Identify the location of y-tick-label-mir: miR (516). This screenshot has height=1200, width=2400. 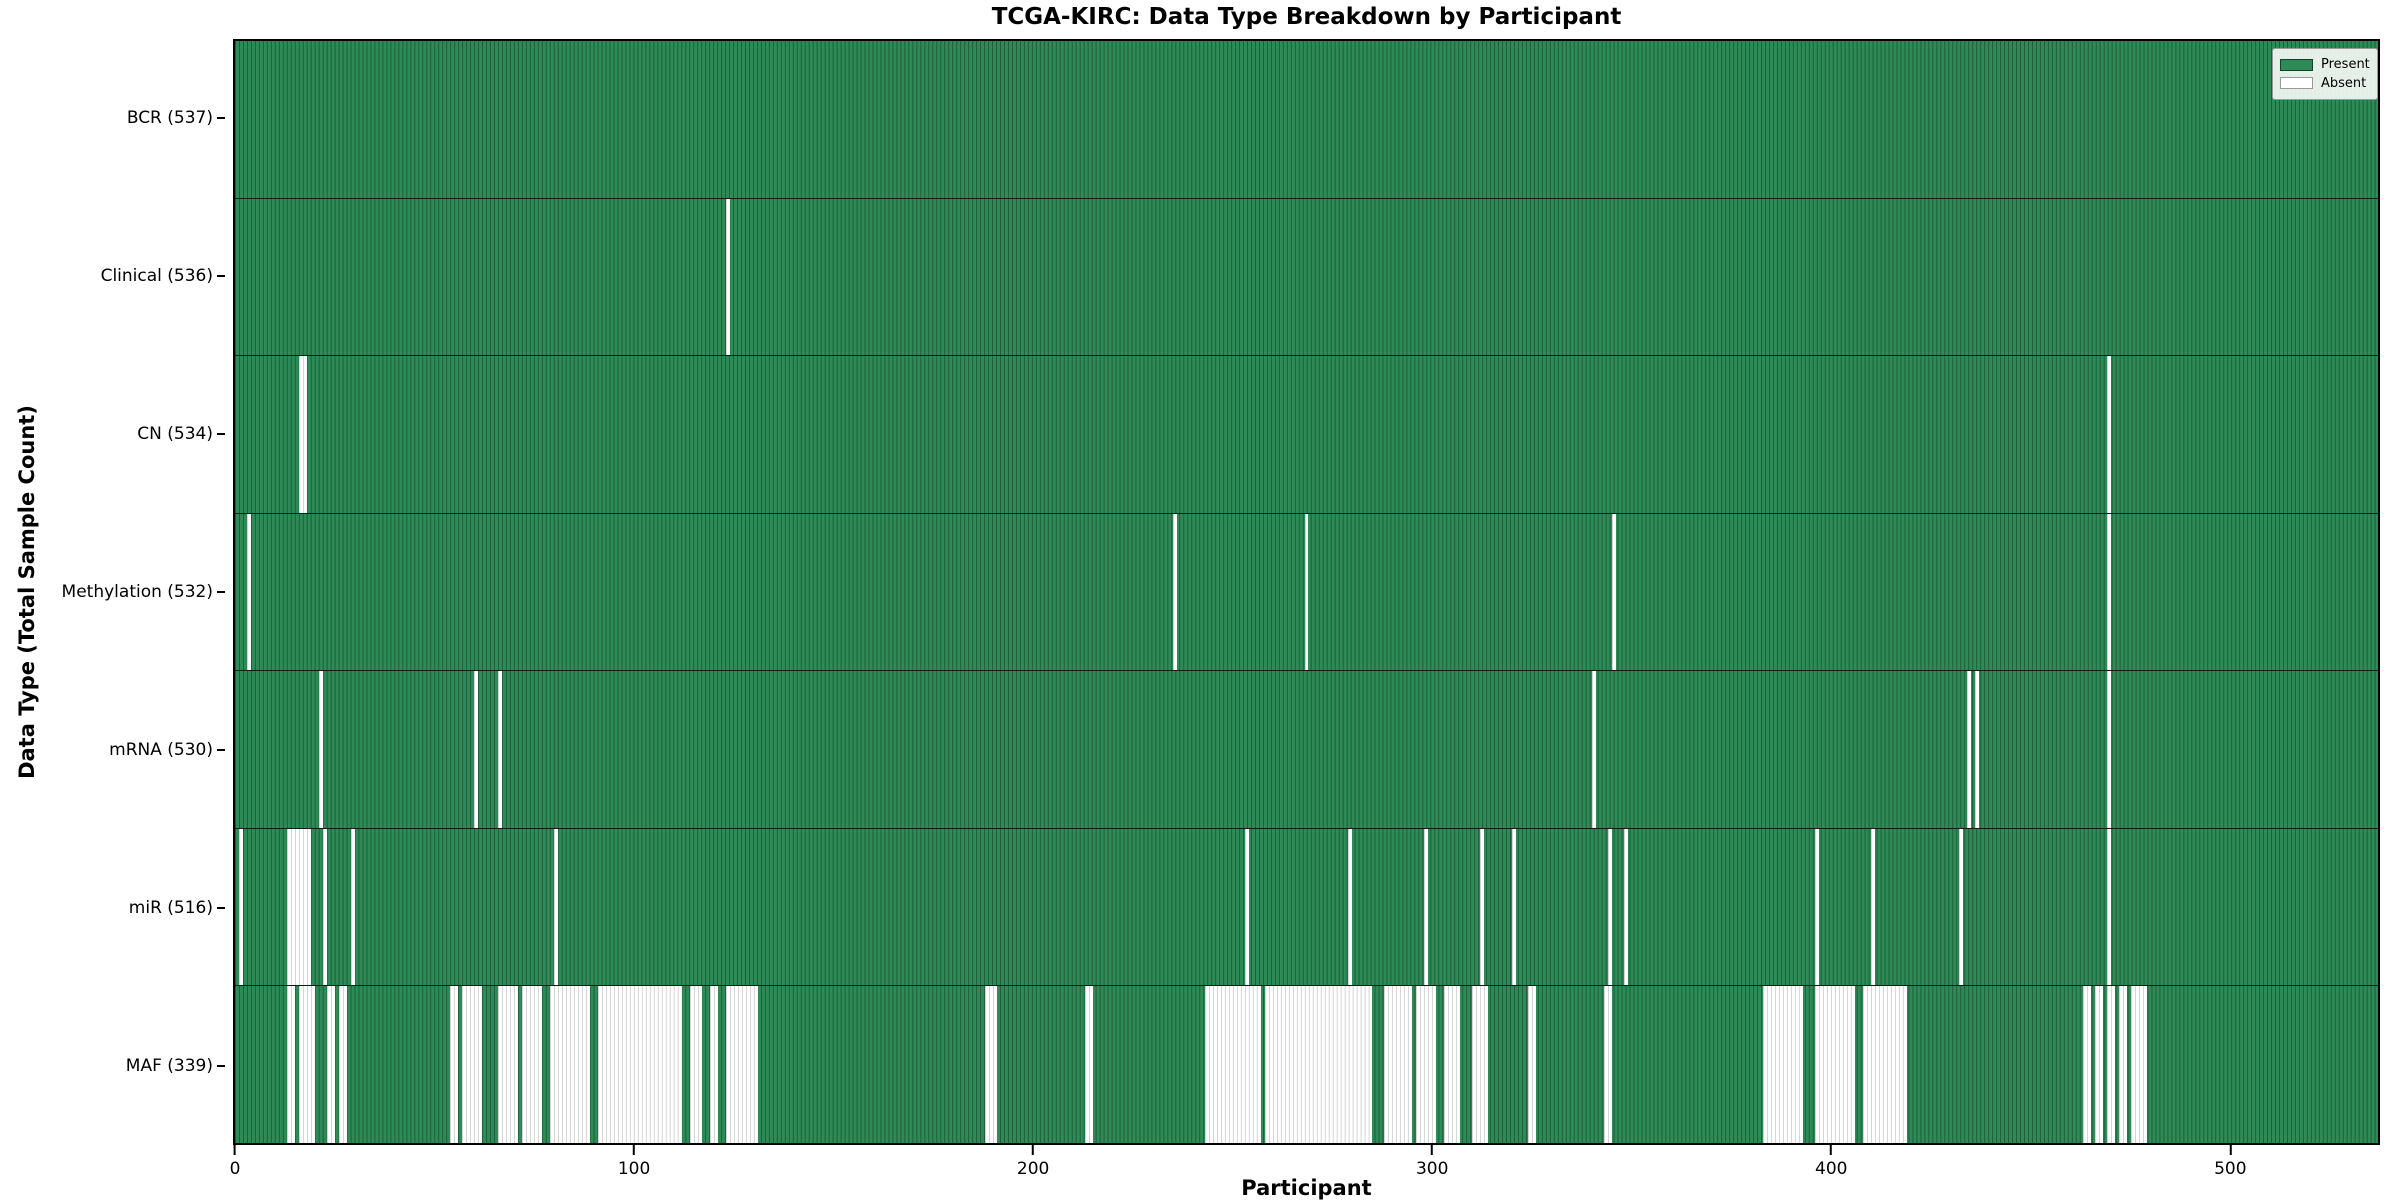
(170, 908).